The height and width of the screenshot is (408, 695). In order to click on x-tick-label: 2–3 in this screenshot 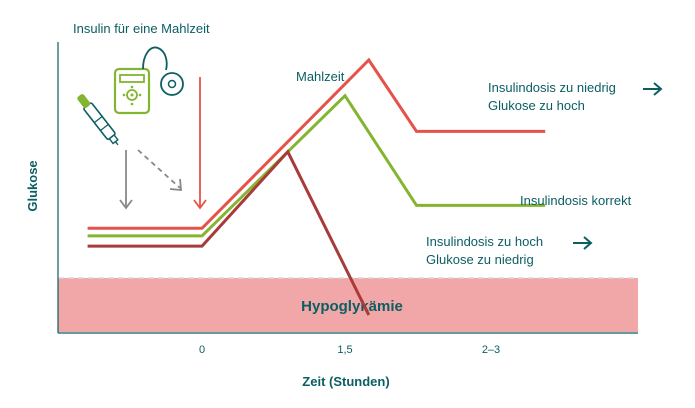, I will do `click(491, 350)`.